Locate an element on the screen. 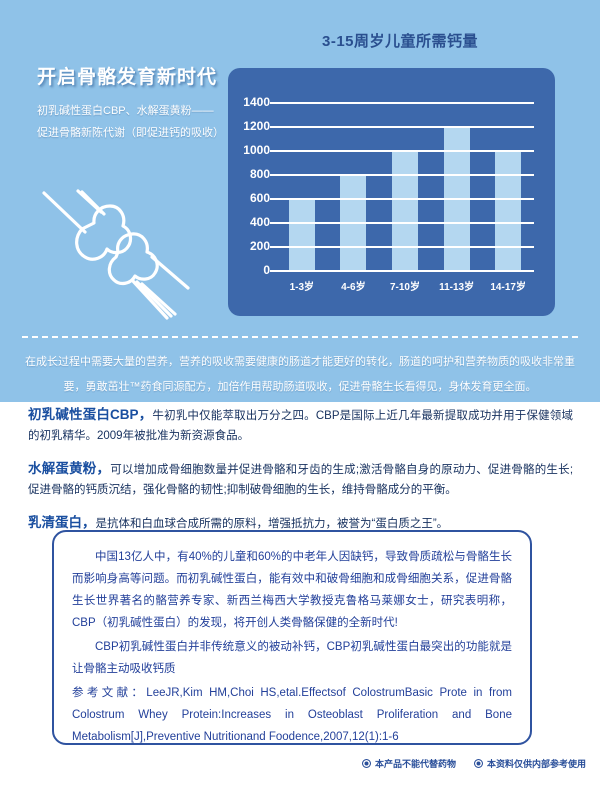  chart-plot-area: 0 200 400 600 800 1000 1200 1400 is located at coordinates (388, 183).